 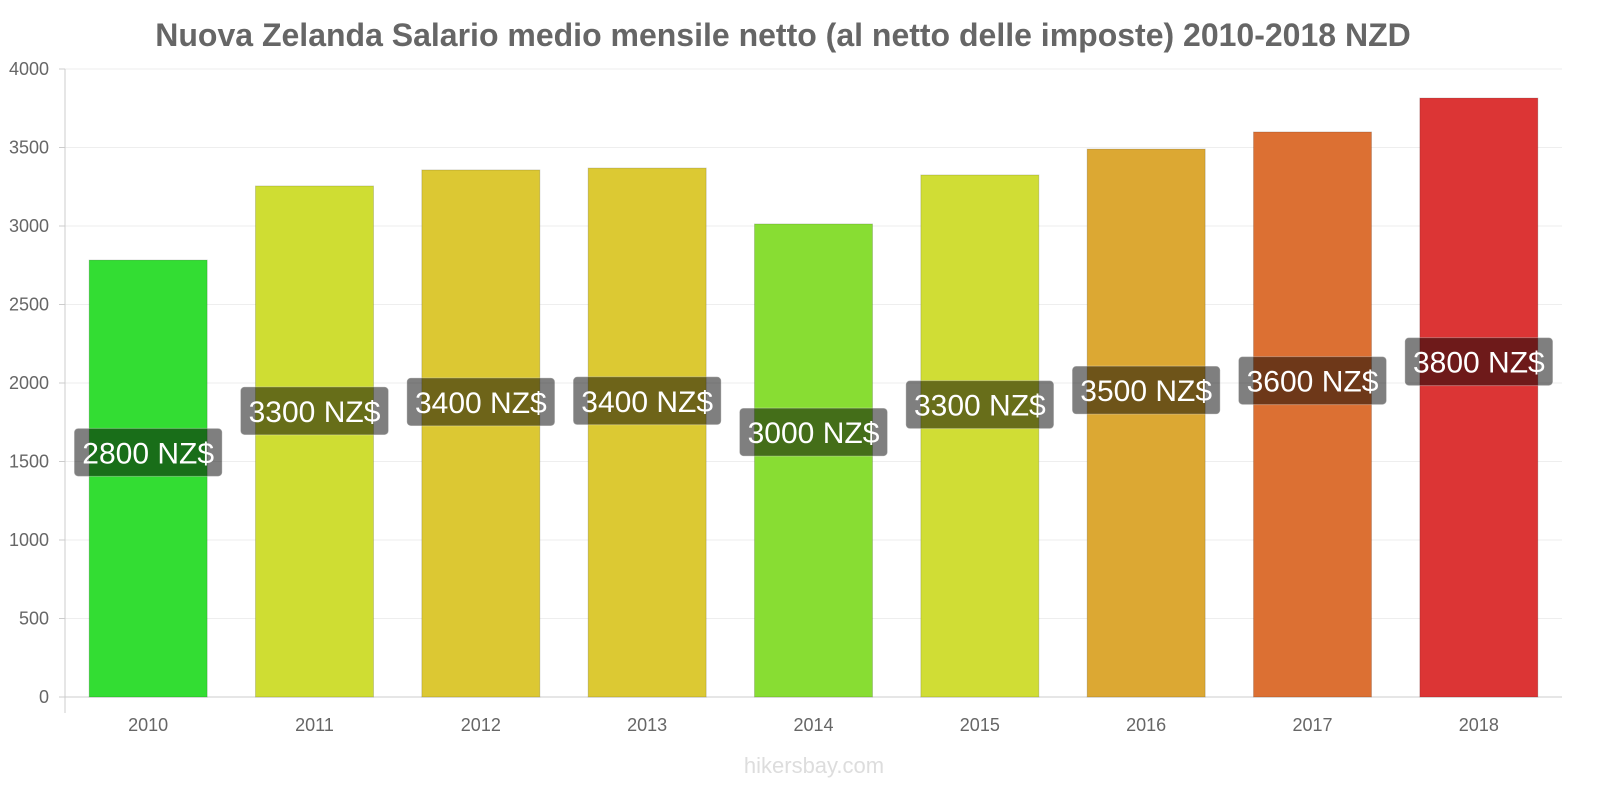 I want to click on data-label: 3000 NZ$, so click(x=814, y=433).